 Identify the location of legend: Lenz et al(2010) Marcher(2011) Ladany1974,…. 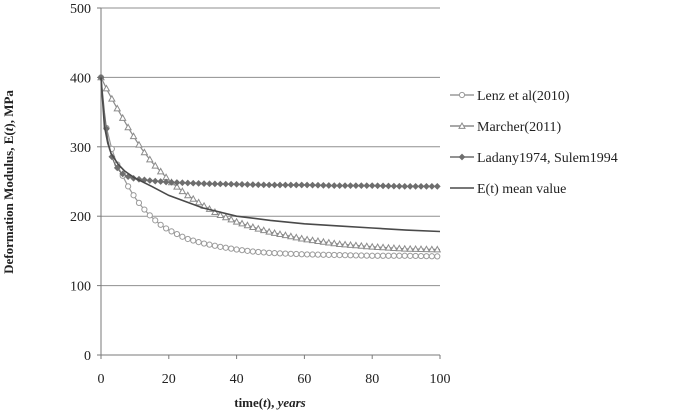
(534, 143).